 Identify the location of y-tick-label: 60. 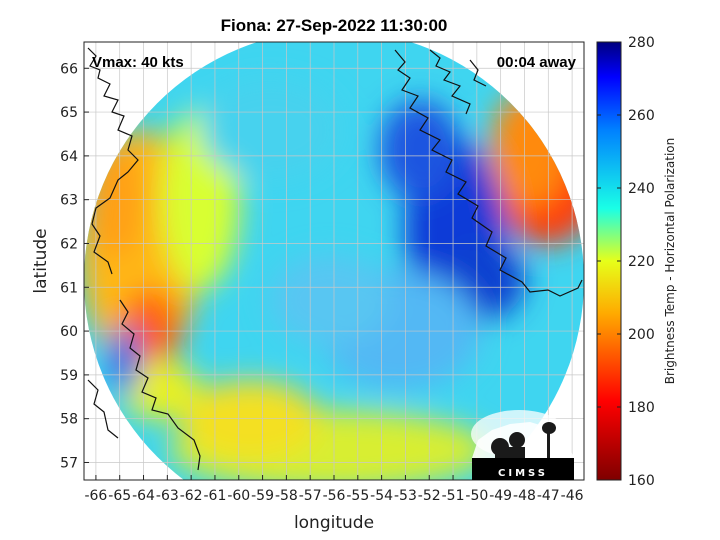
(69, 332).